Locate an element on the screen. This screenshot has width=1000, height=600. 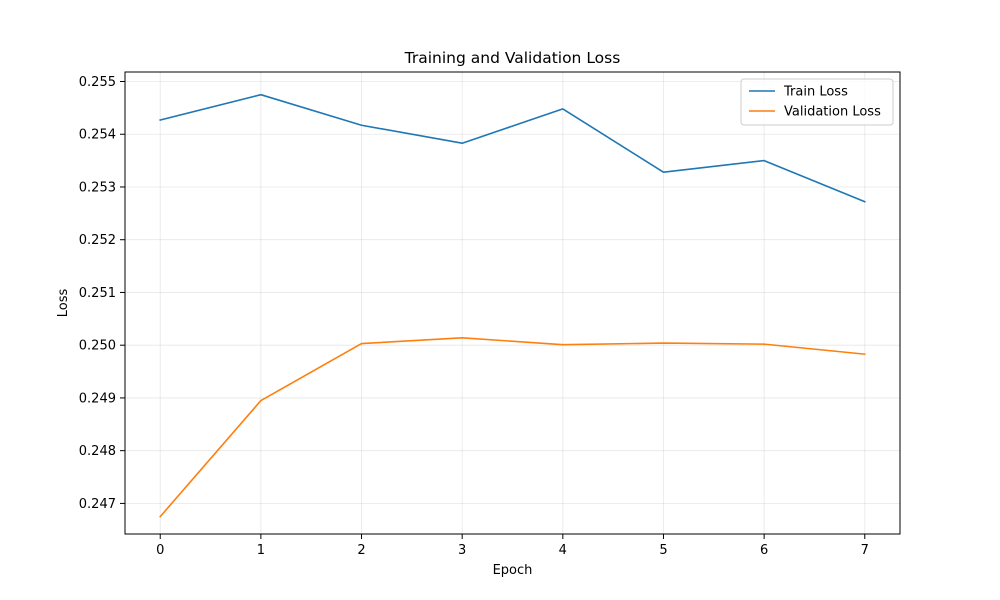
y-tick-label: 0.250 is located at coordinates (97, 346).